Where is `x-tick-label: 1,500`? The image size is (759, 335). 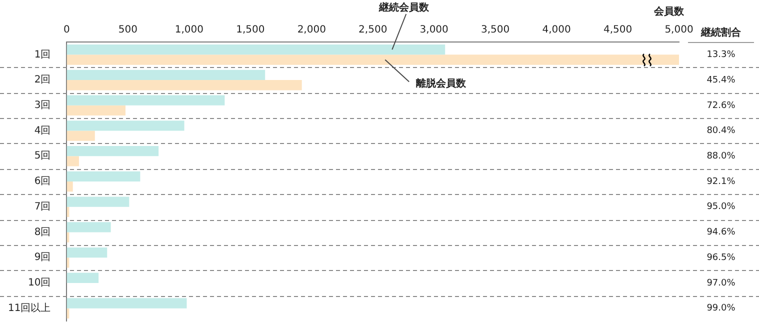
x-tick-label: 1,500 is located at coordinates (250, 30).